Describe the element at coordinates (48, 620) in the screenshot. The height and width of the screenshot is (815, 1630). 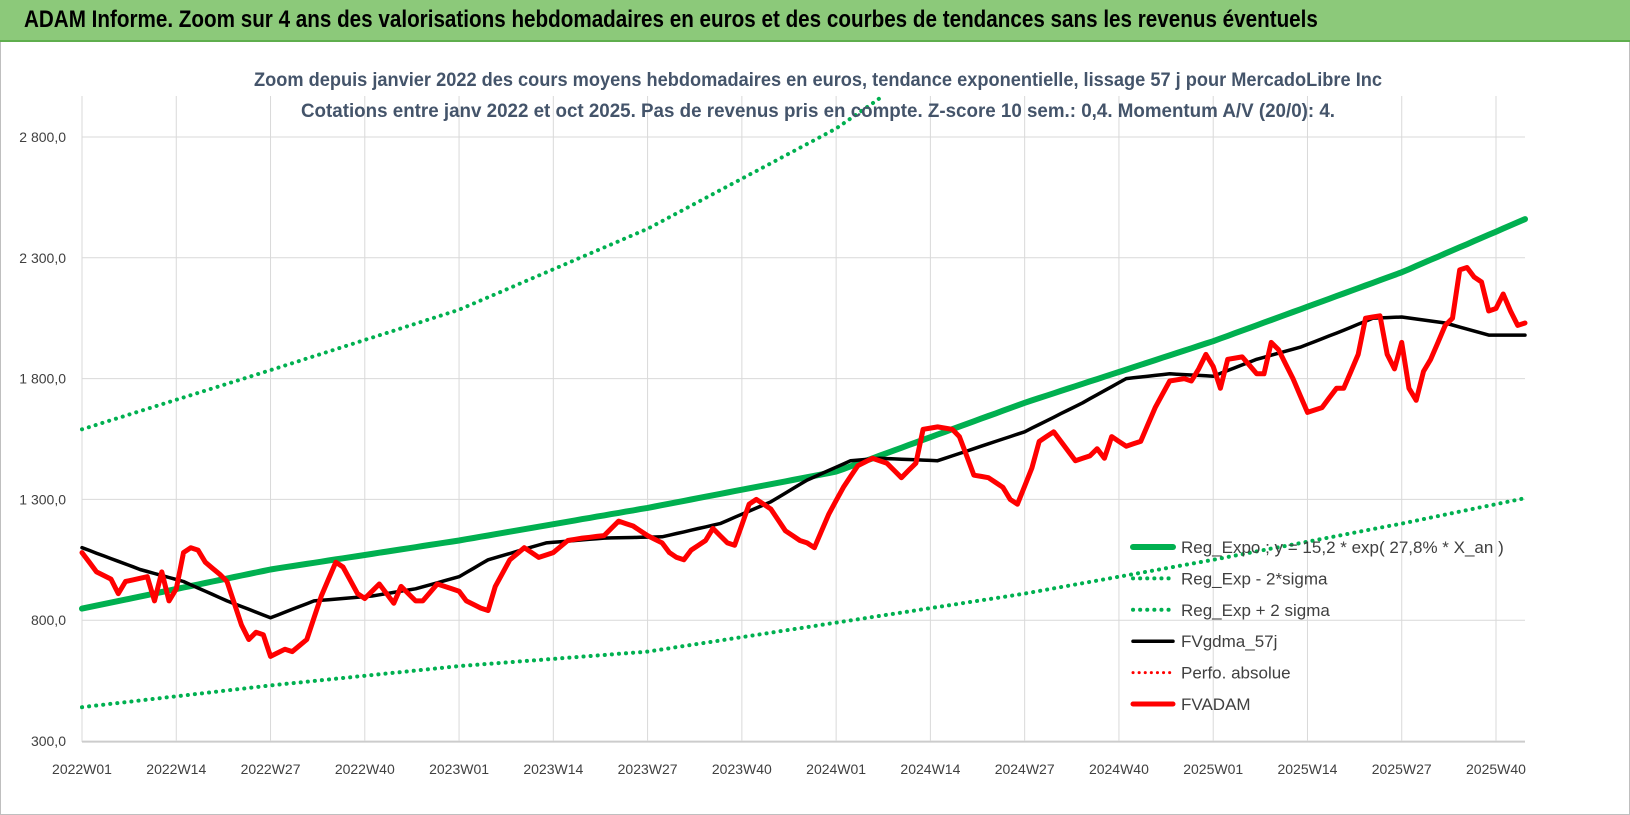
I see `y-tick-label: 800,0` at that location.